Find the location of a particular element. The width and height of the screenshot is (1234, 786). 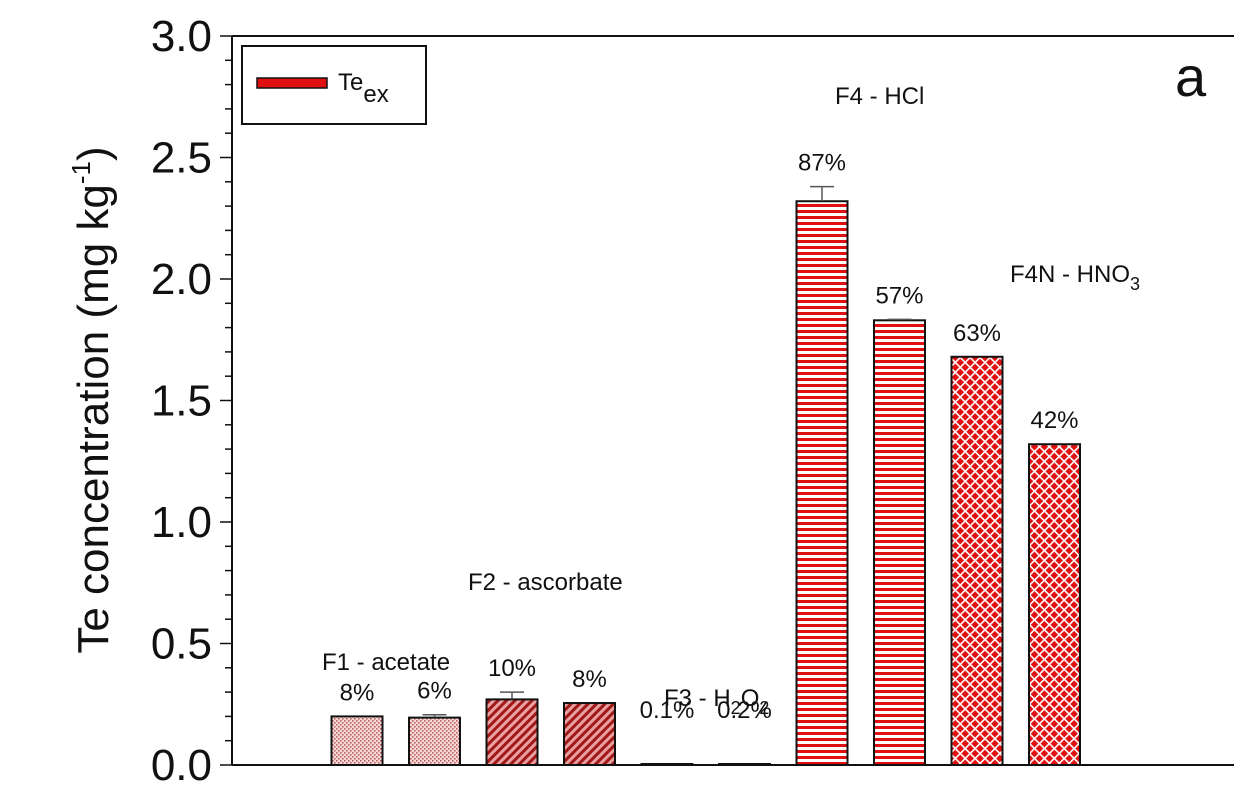

y-tick-label: 1.0 is located at coordinates (181, 522).